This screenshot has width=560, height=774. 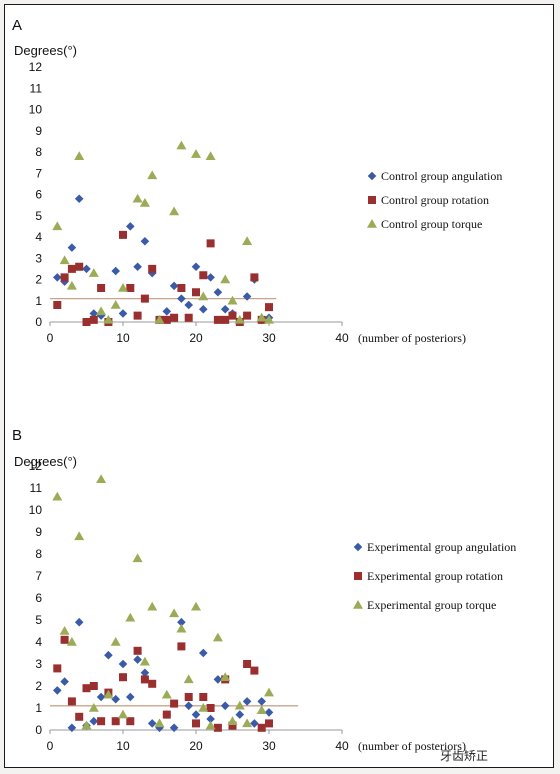 What do you see at coordinates (38, 173) in the screenshot?
I see `y-tick-label: 7` at bounding box center [38, 173].